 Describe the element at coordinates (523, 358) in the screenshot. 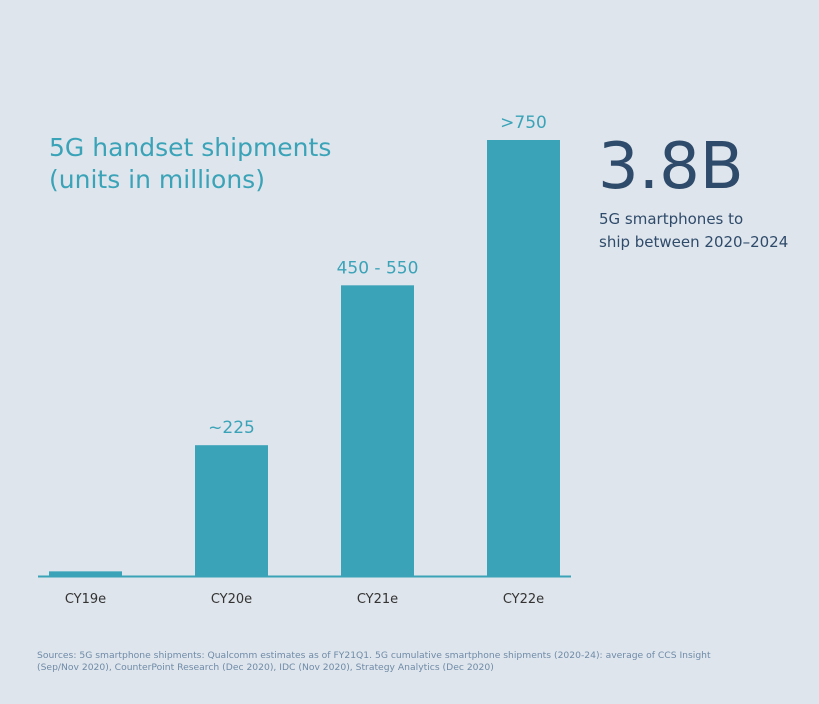

I see `bar-cy22e` at that location.